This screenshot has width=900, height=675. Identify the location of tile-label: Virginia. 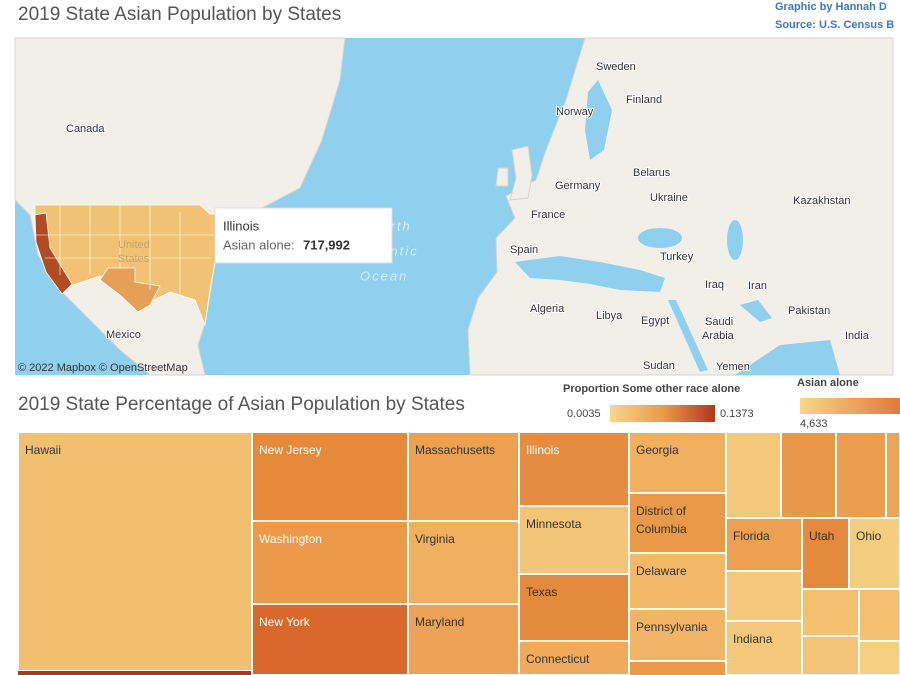
(435, 539).